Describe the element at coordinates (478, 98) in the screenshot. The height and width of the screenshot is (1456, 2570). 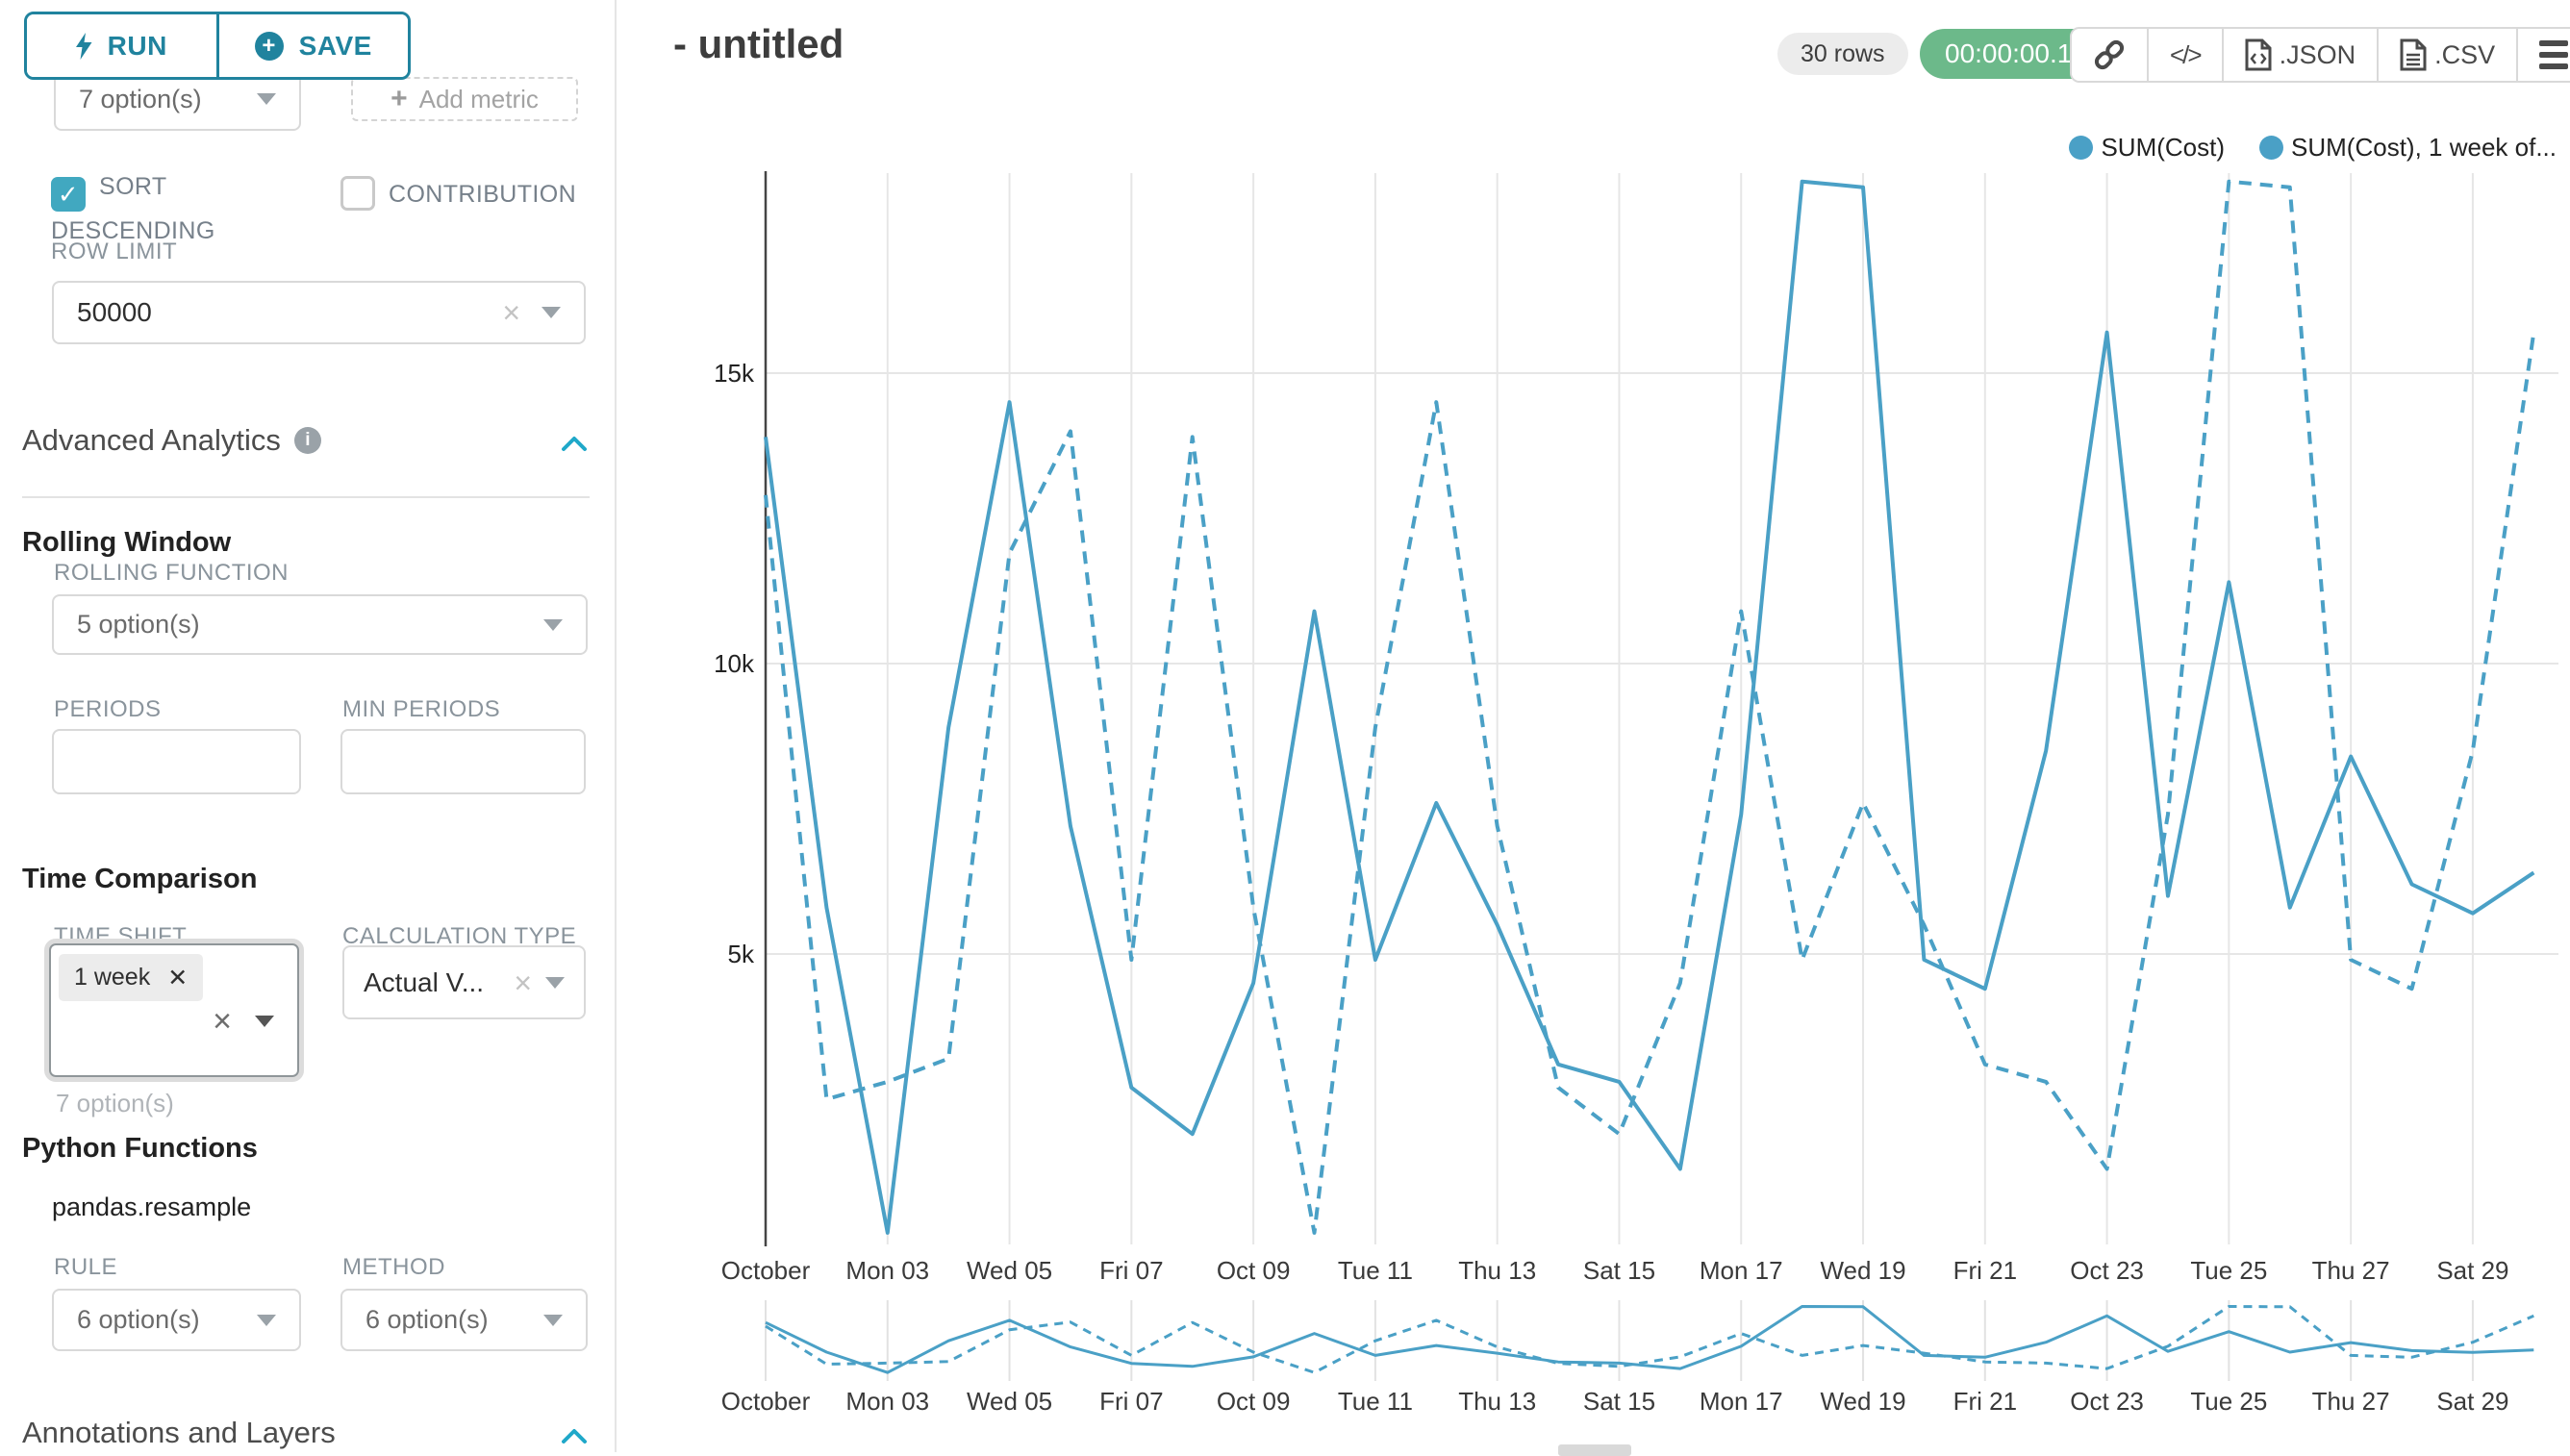
I see `add-metric-label: Add metric` at that location.